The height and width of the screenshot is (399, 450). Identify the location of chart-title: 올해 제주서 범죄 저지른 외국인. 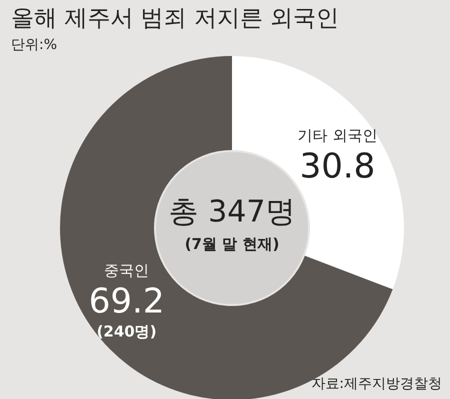
(175, 19).